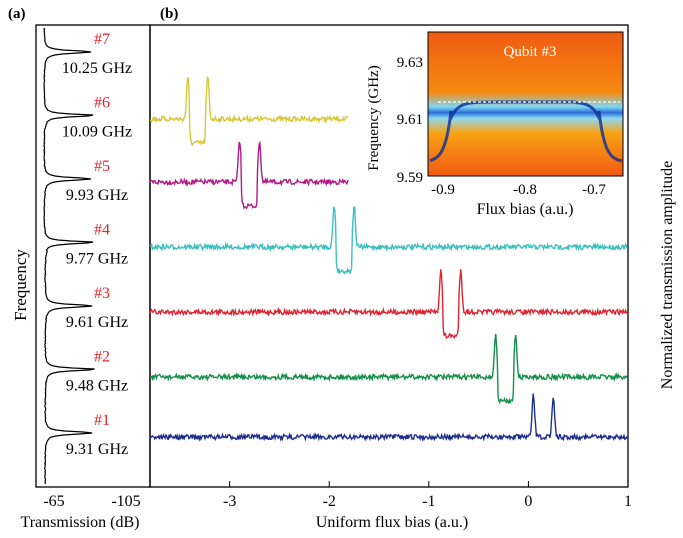  I want to click on panel-b-xticks: -3 -2 -1 0 1, so click(427, 495).